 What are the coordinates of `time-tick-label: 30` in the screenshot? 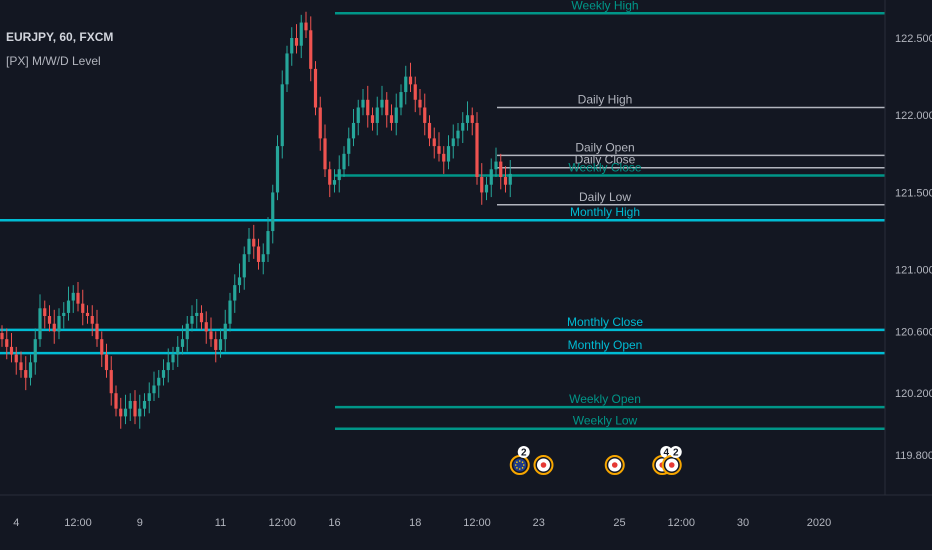 It's located at (743, 523).